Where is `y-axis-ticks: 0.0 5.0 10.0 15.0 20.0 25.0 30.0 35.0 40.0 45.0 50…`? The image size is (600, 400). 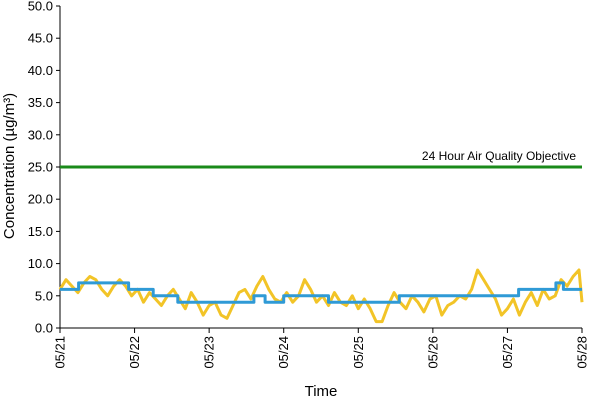 y-axis-ticks: 0.0 5.0 10.0 15.0 20.0 25.0 30.0 35.0 40.0 45.0 50… is located at coordinates (44, 168).